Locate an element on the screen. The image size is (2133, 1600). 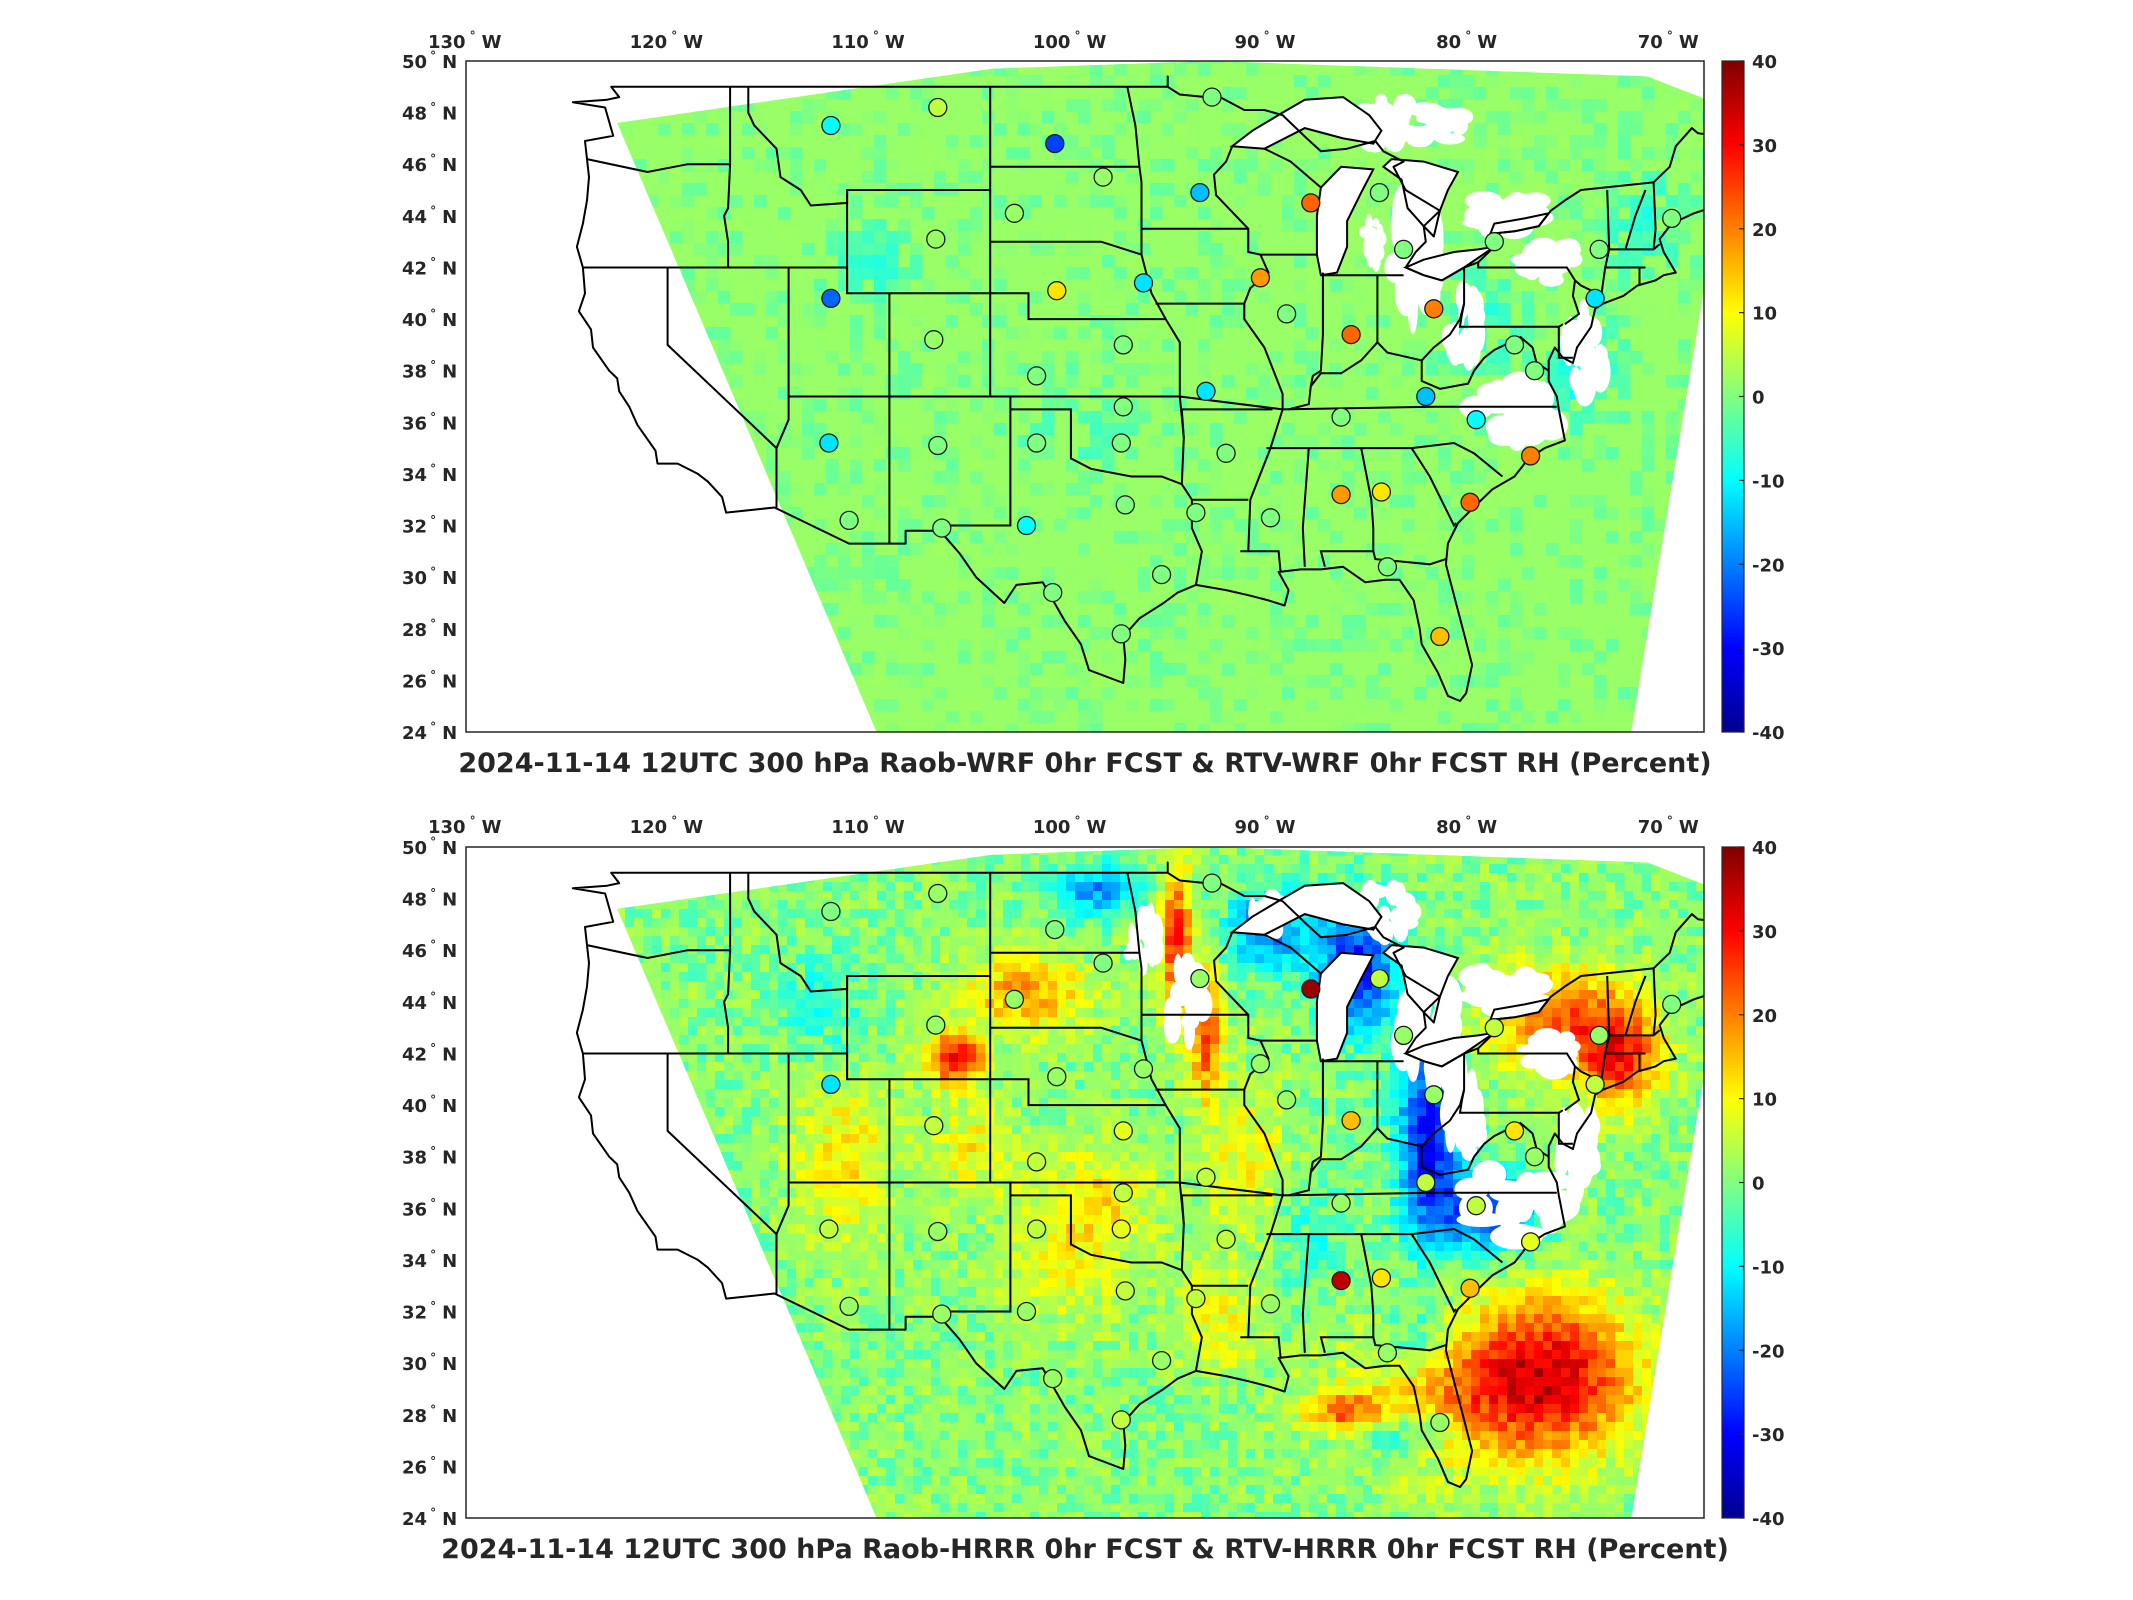
lat-tick-label: 26 ° N is located at coordinates (429, 680).